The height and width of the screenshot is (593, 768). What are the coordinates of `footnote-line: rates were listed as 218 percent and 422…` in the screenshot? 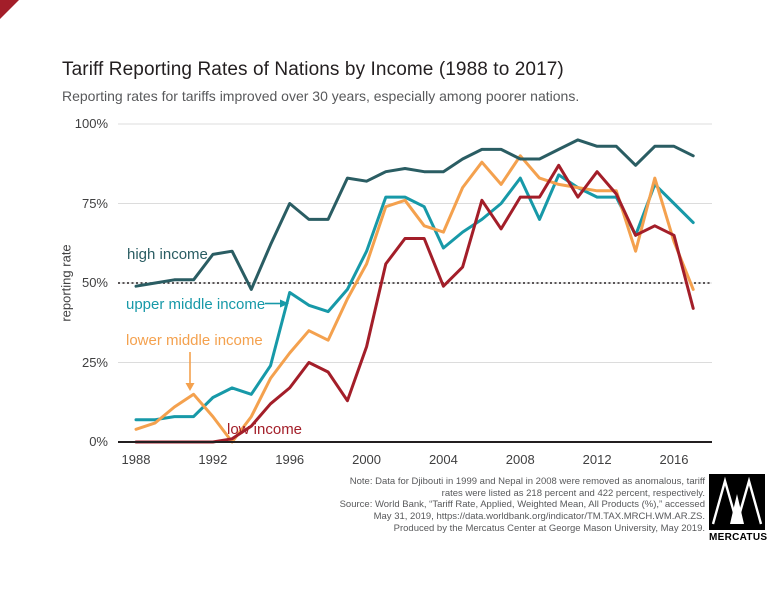 It's located at (573, 493).